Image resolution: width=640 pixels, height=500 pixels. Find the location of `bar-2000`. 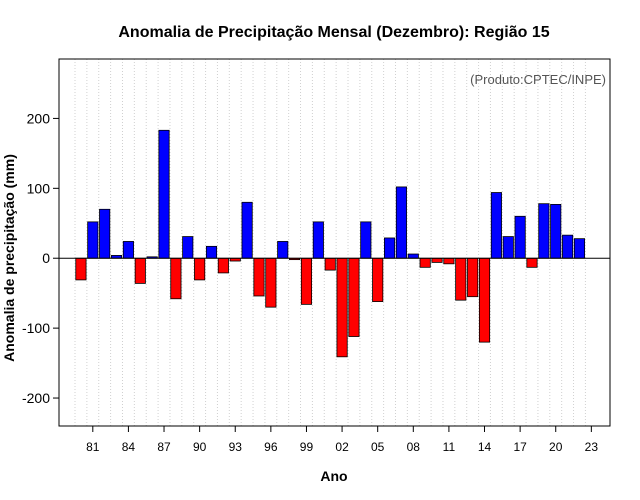

bar-2000 is located at coordinates (318, 240).